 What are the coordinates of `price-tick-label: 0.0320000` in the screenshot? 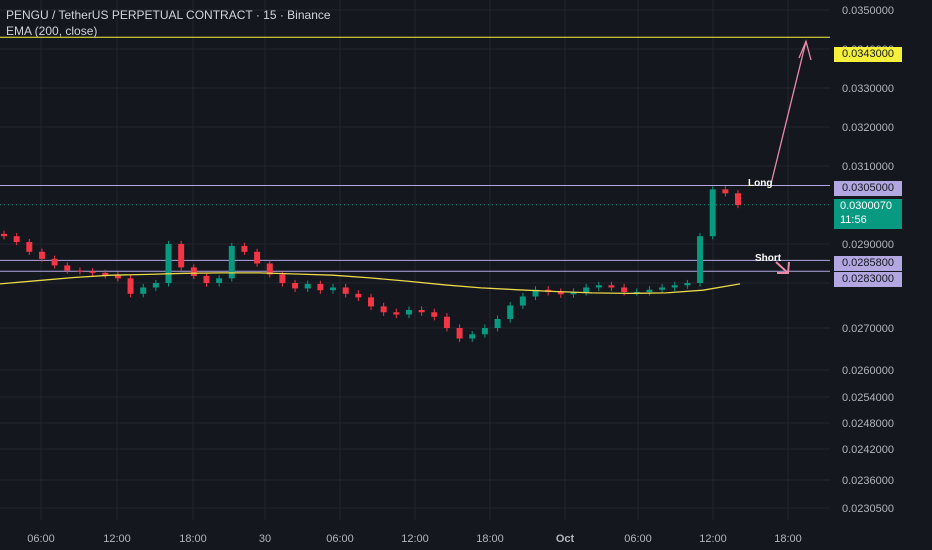 It's located at (868, 128).